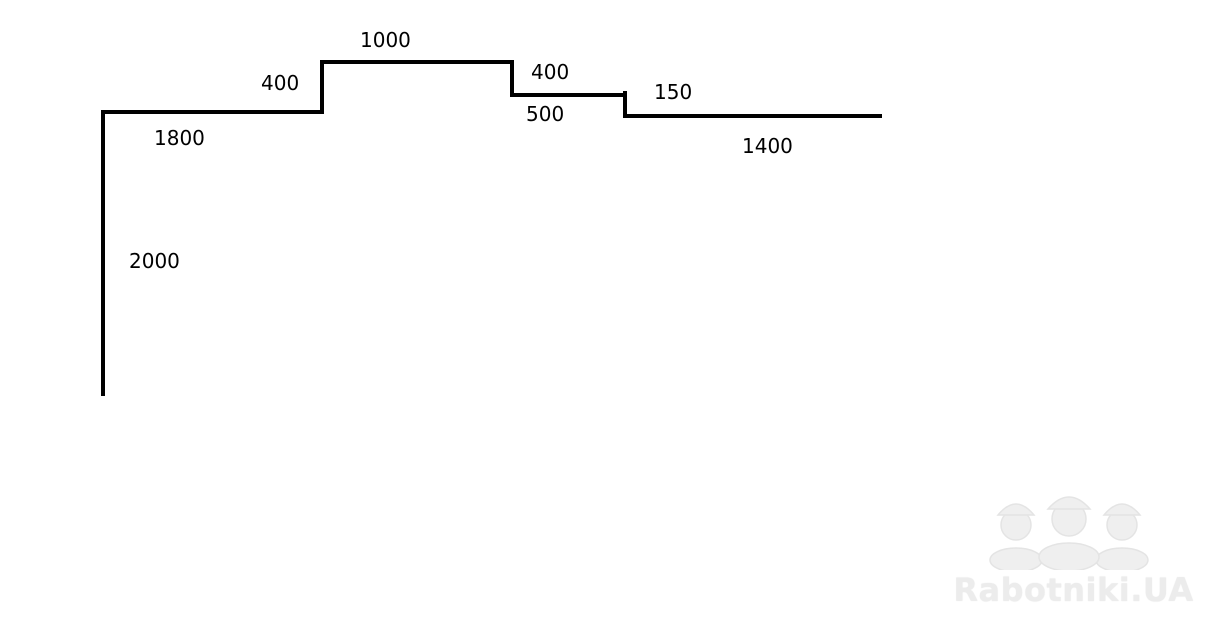 This screenshot has width=1227, height=637. I want to click on watermark: Rabotniki.UA, so click(1073, 547).